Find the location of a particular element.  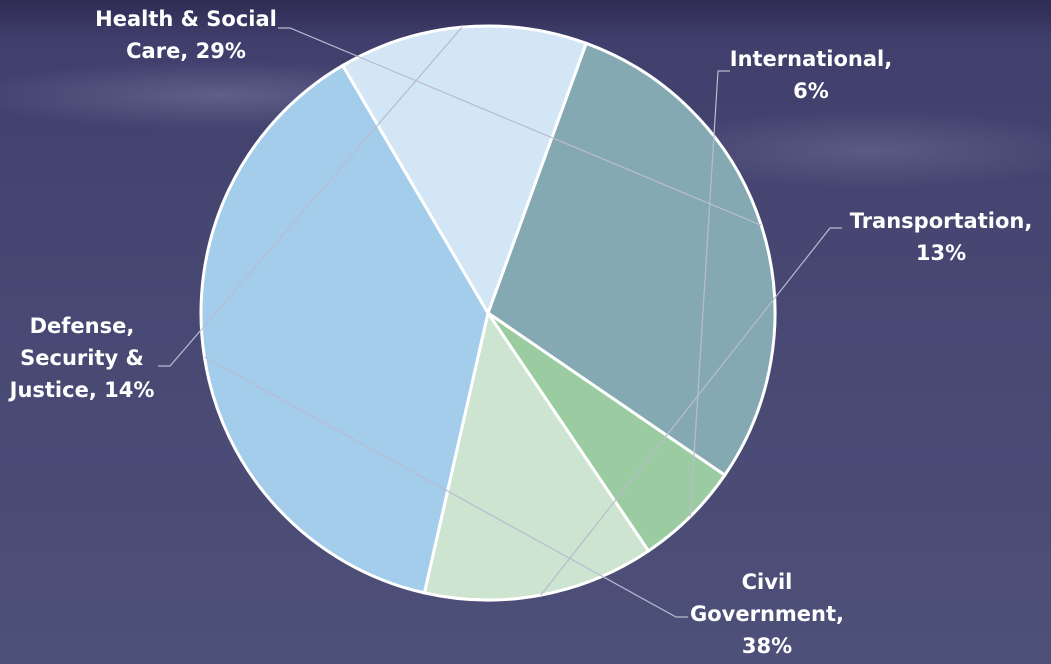

data-label-line: Government, is located at coordinates (767, 614).